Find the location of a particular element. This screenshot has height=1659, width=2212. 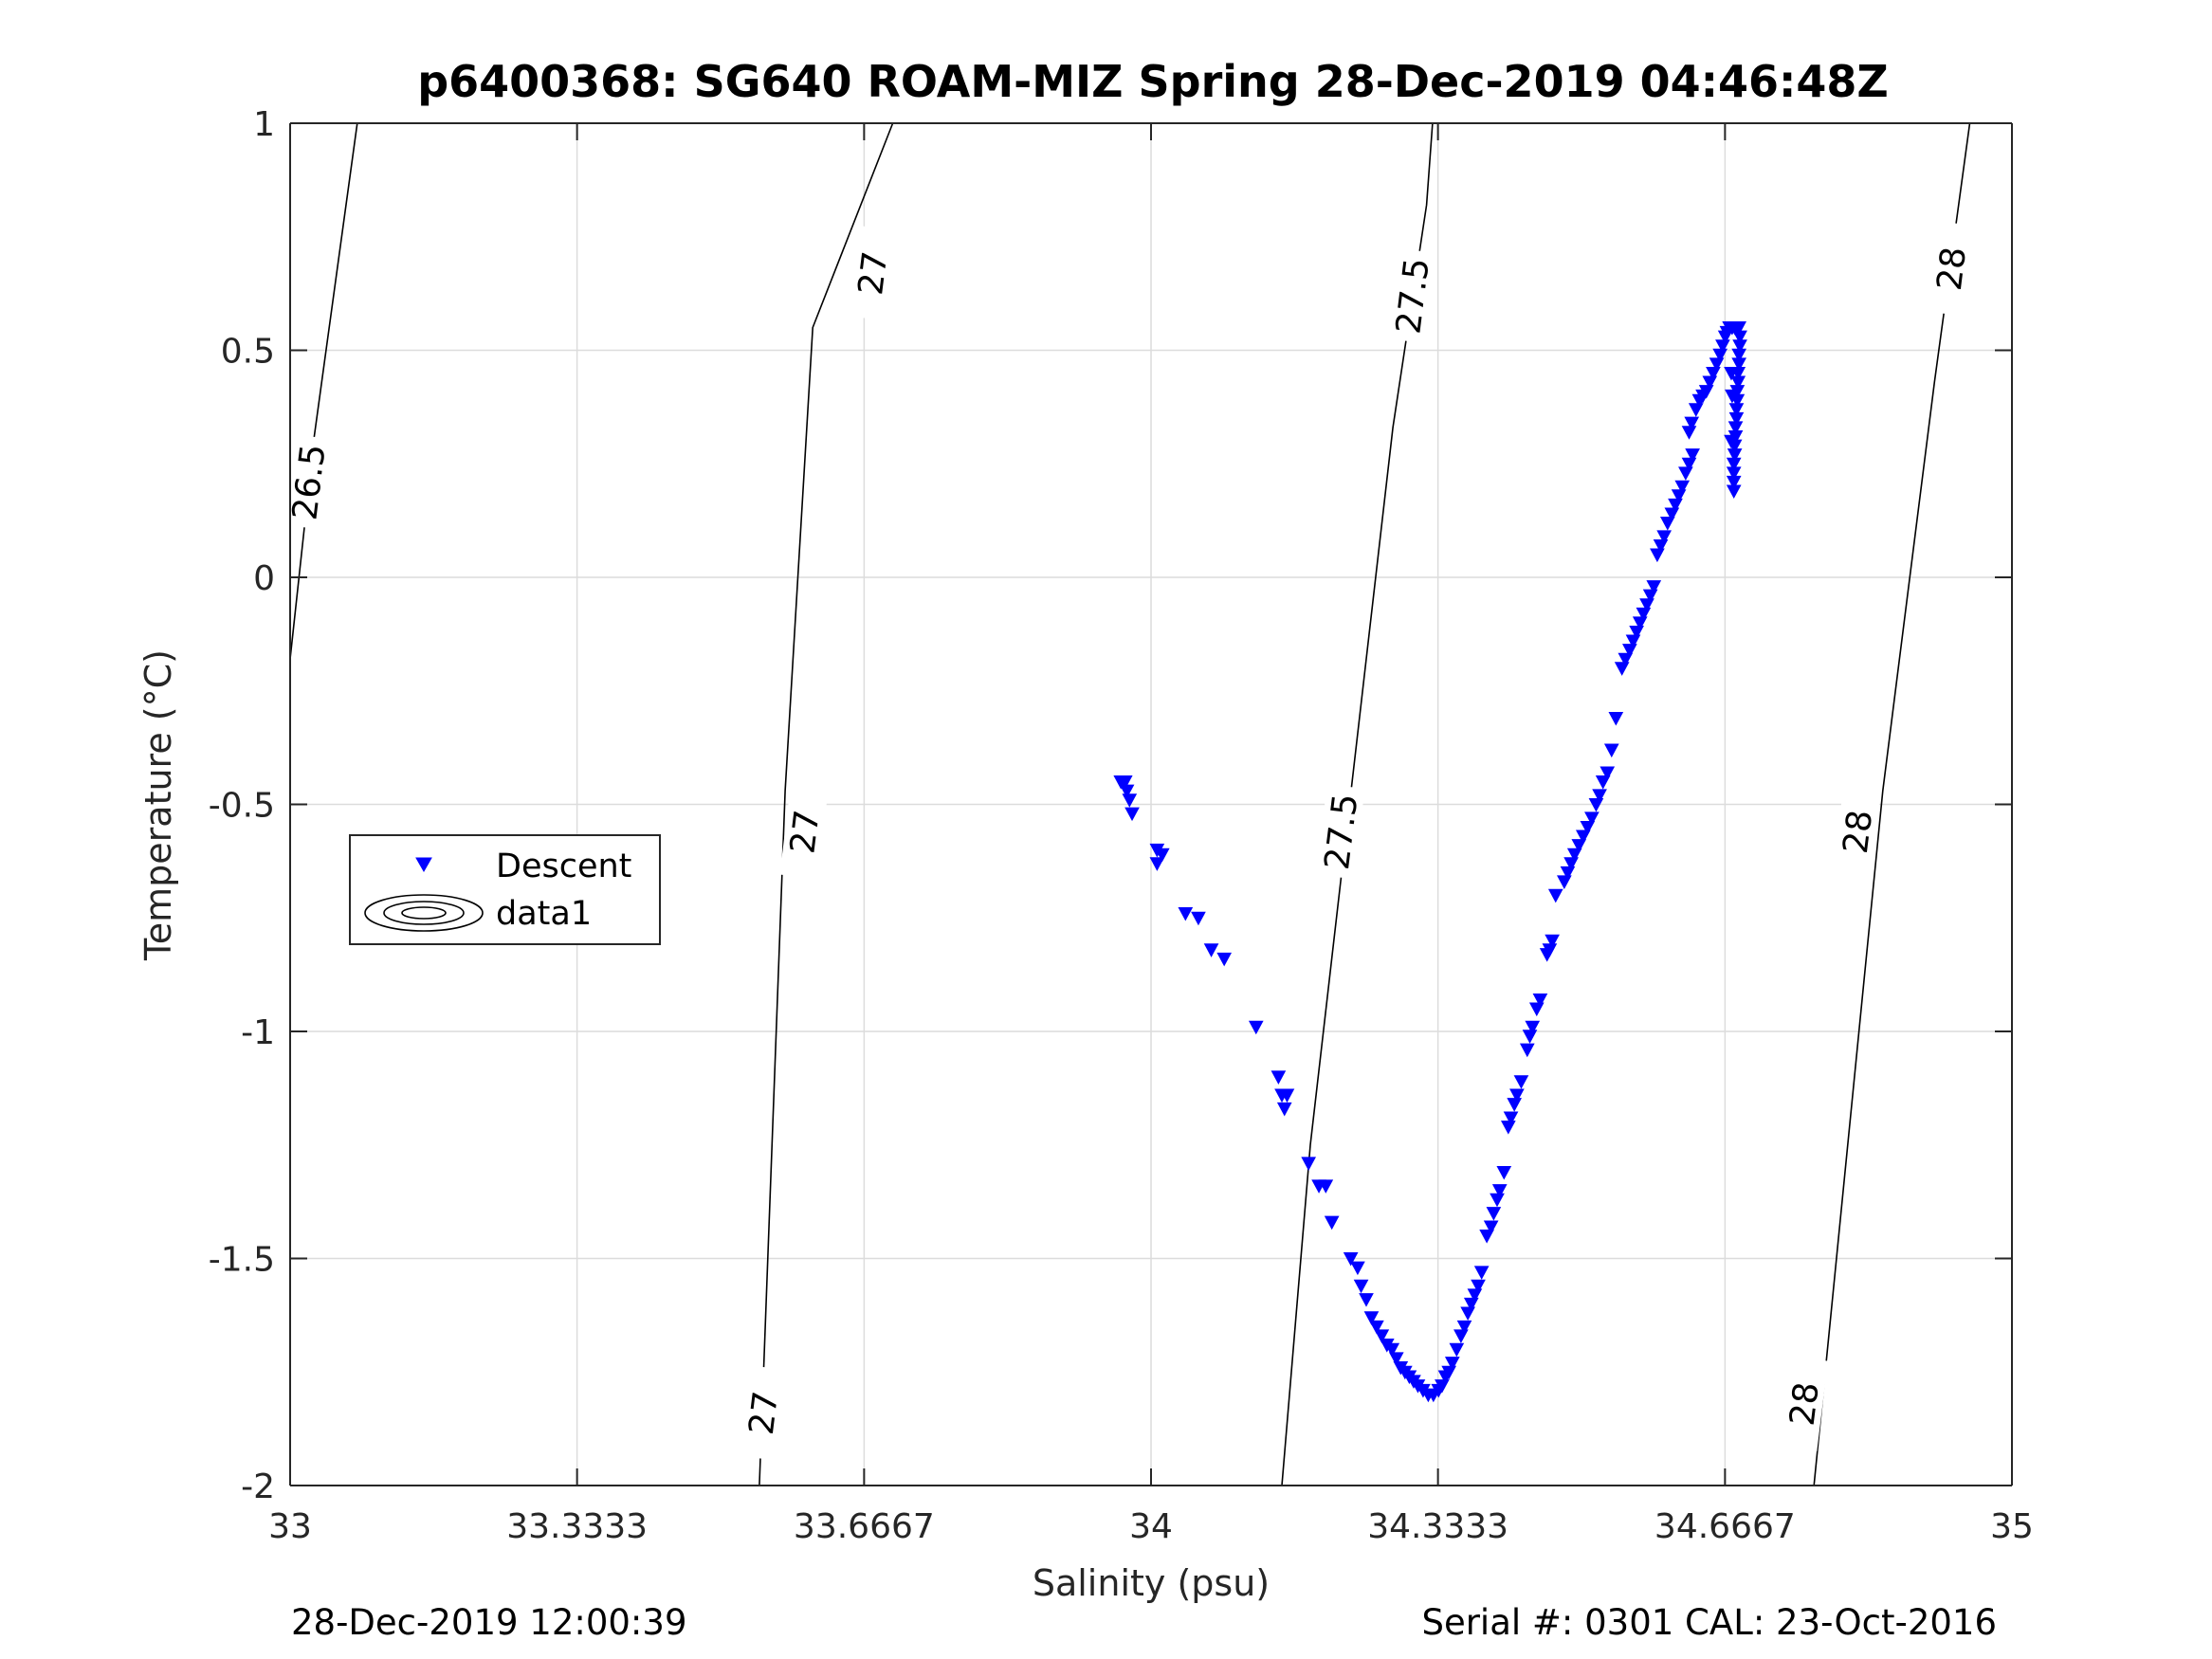

x-axis-label: Salinity (psu) is located at coordinates (1151, 1583).